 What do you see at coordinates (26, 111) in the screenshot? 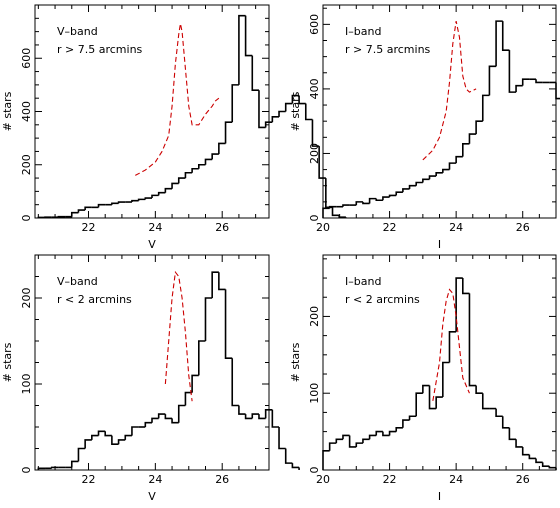
I see `y-tick-label: 400` at bounding box center [26, 111].